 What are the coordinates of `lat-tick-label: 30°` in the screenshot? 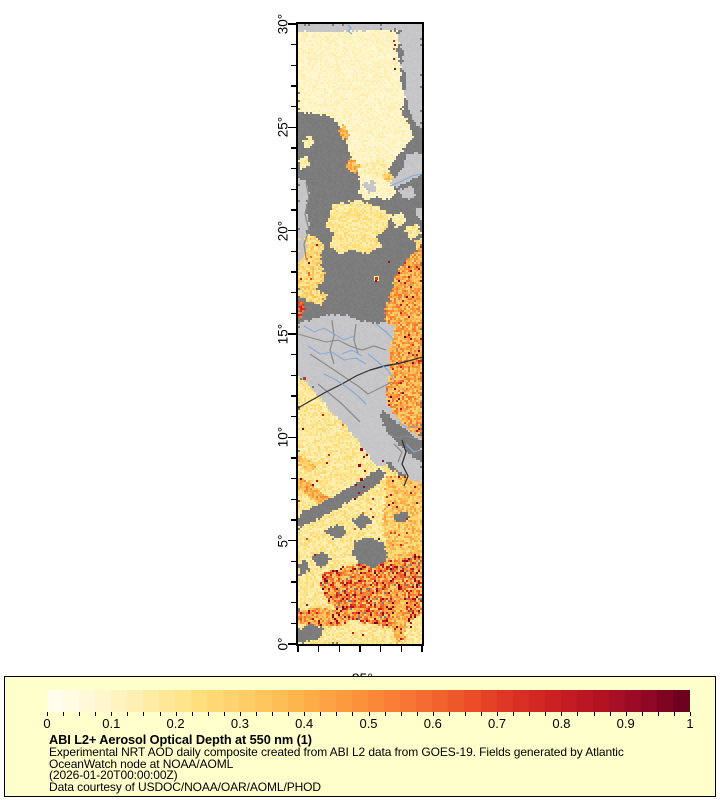 It's located at (283, 24).